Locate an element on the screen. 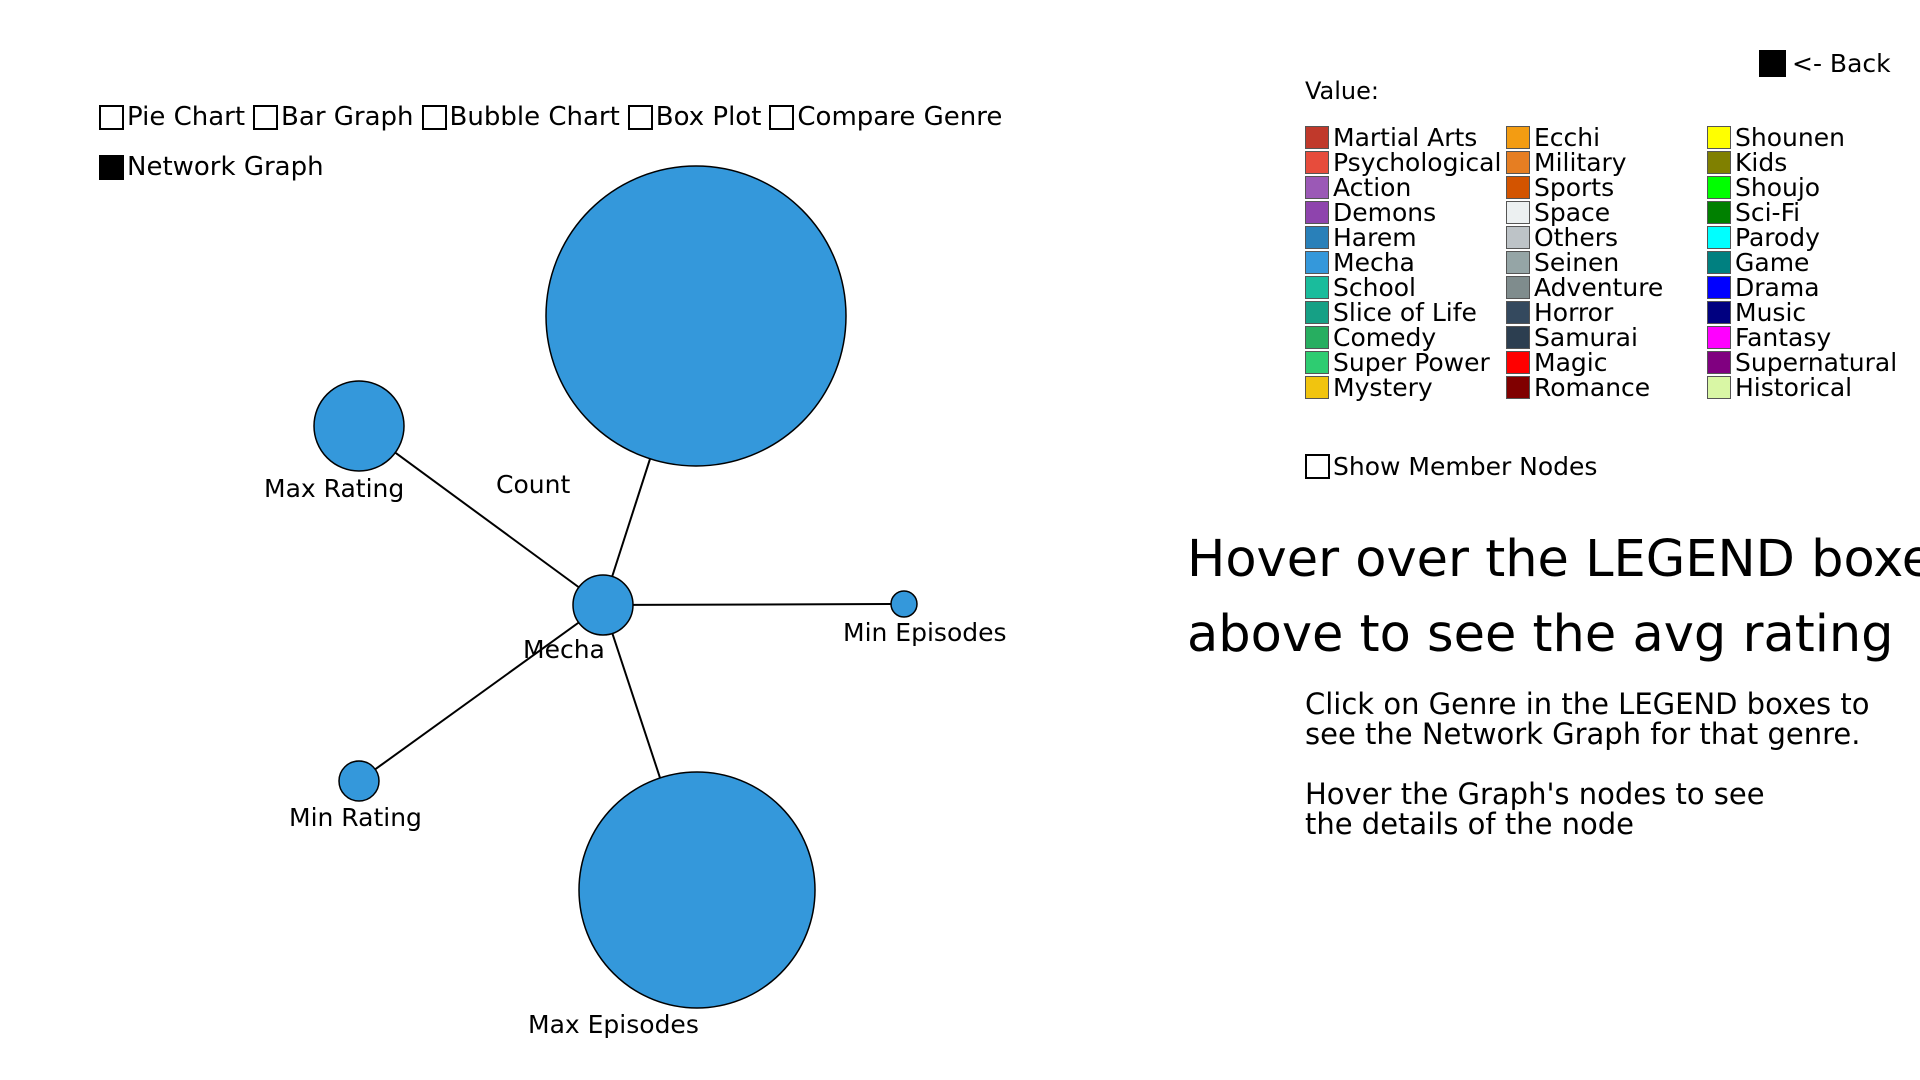  bubble-chart-checkbox is located at coordinates (434, 117).